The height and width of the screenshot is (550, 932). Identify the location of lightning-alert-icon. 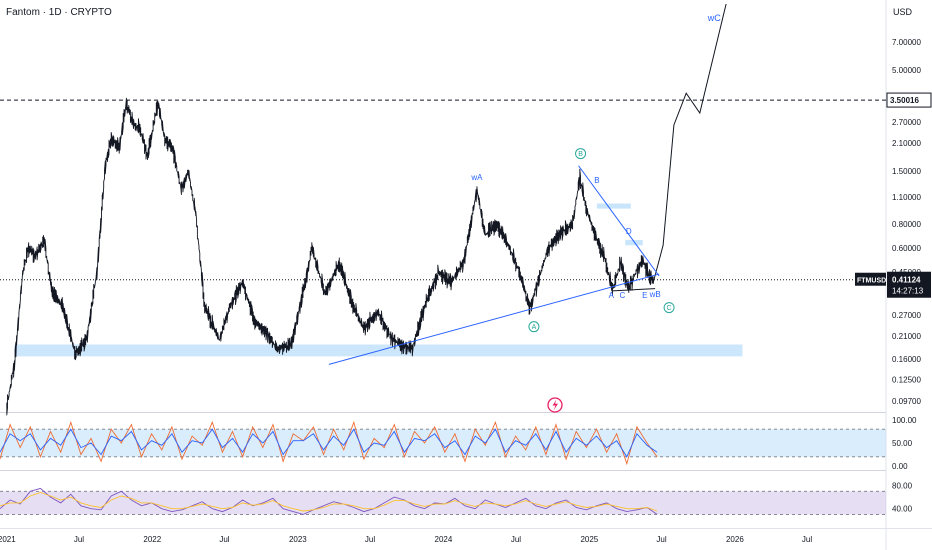
(555, 405).